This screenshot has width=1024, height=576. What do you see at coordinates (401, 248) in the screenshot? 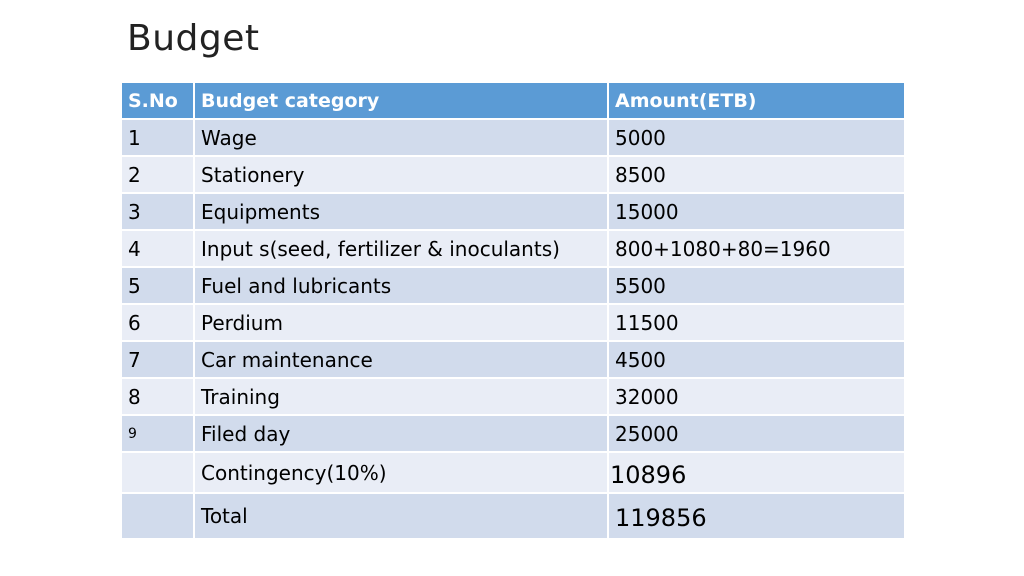
I see `cell-category: Input s(seed, fertilizer & inoculants)` at bounding box center [401, 248].